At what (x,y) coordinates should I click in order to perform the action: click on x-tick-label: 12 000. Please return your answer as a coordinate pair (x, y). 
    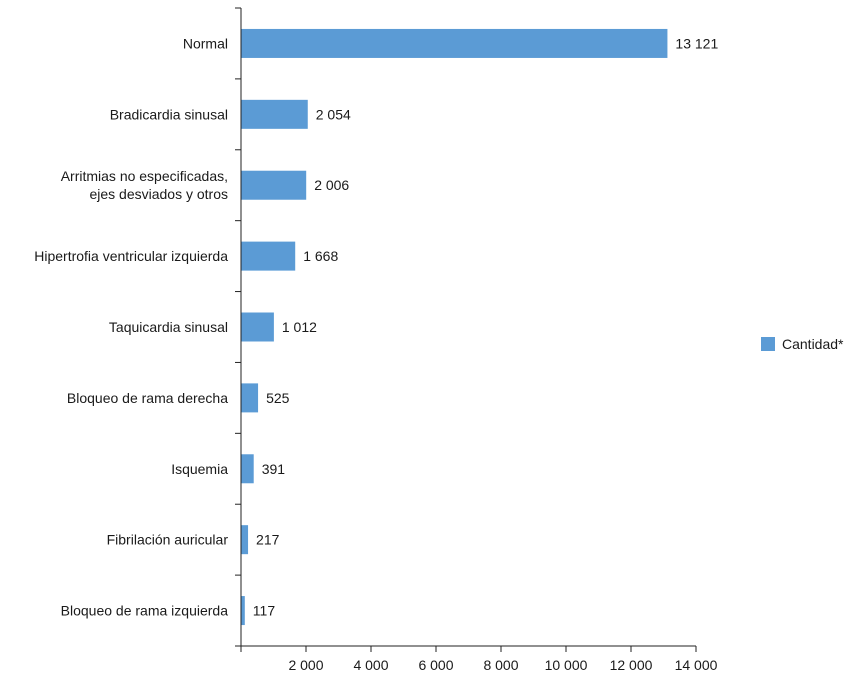
    Looking at the image, I should click on (631, 665).